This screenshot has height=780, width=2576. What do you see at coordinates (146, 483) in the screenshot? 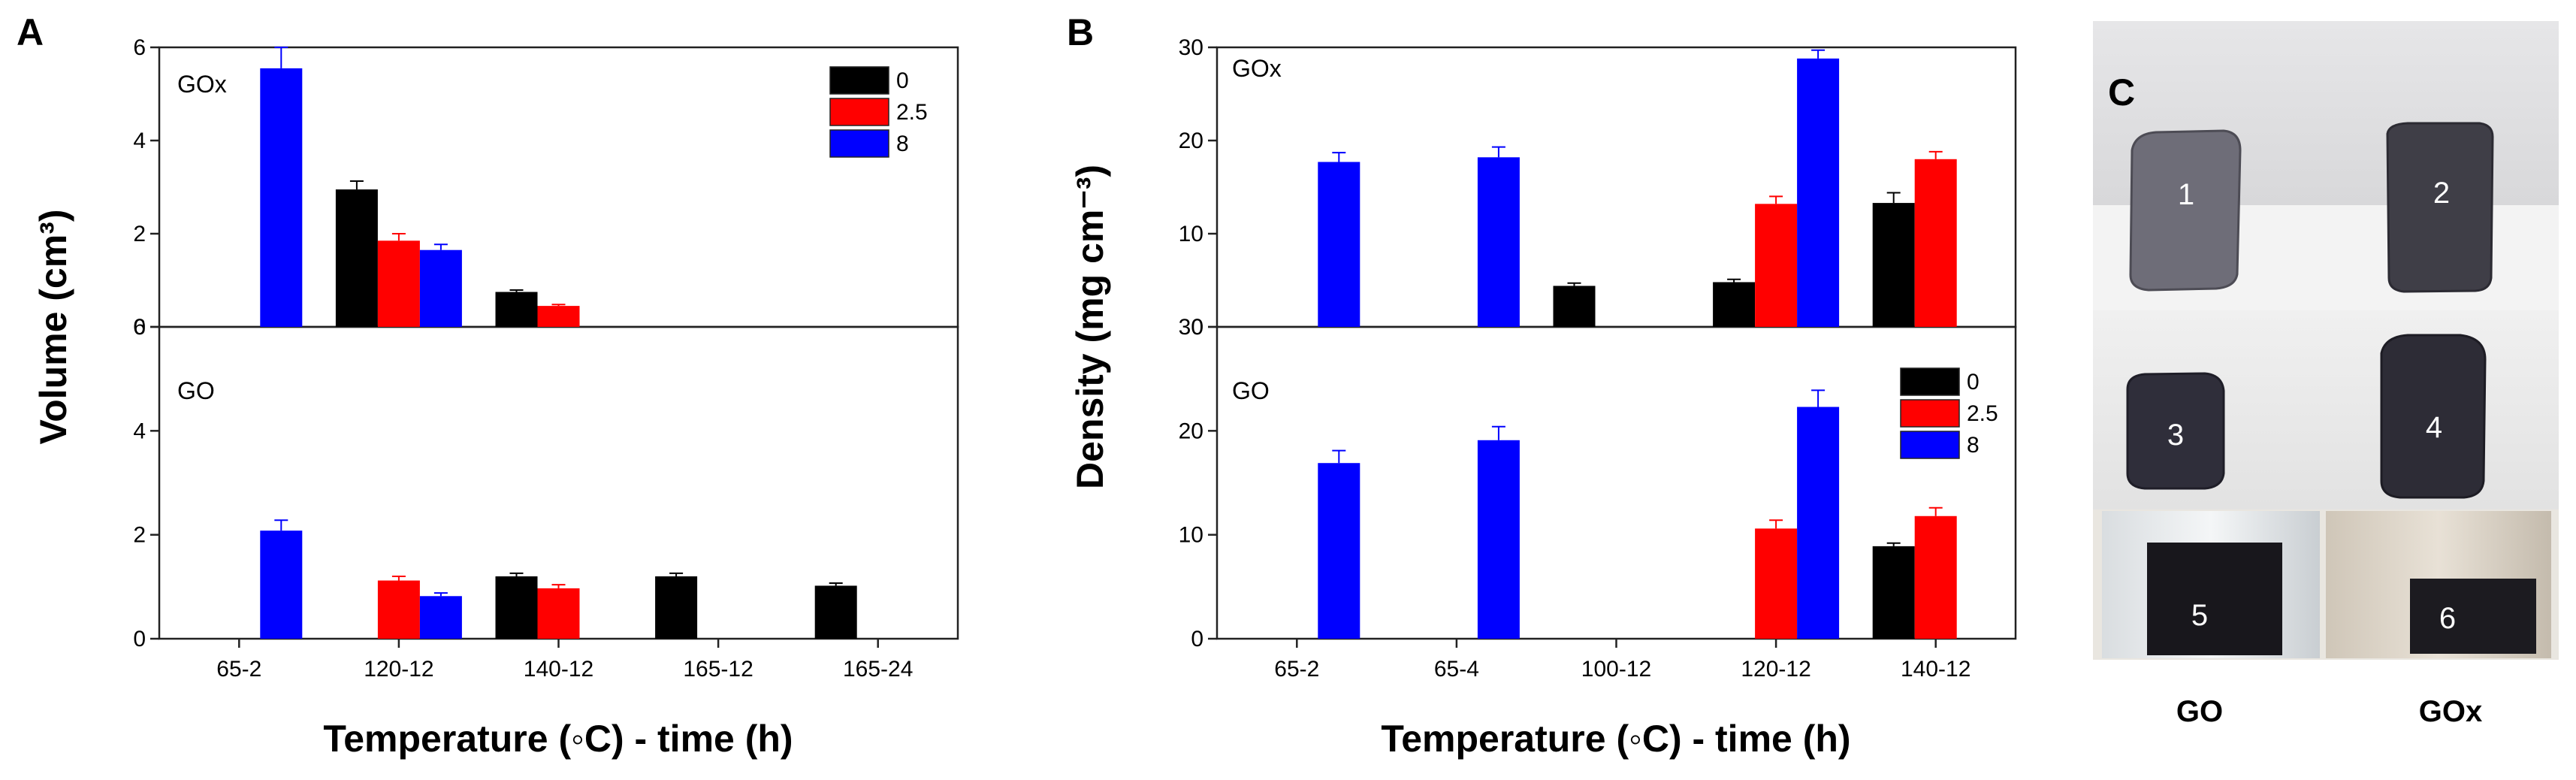
I see `panel-a-lower-ticks: 0 2 4 6` at bounding box center [146, 483].